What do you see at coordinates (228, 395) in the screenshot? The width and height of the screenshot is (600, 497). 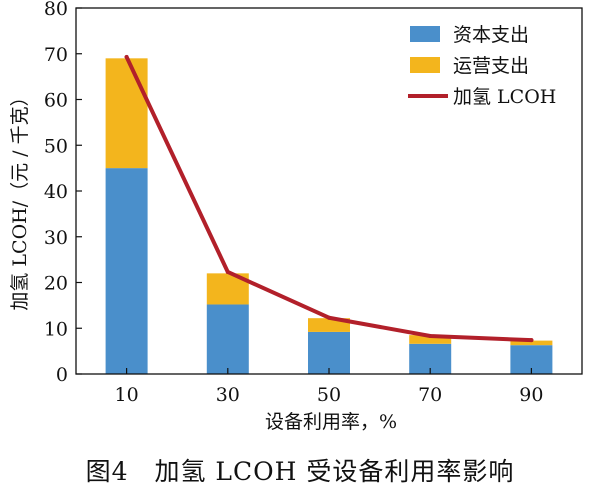 I see `x-tick-label-30: 30` at bounding box center [228, 395].